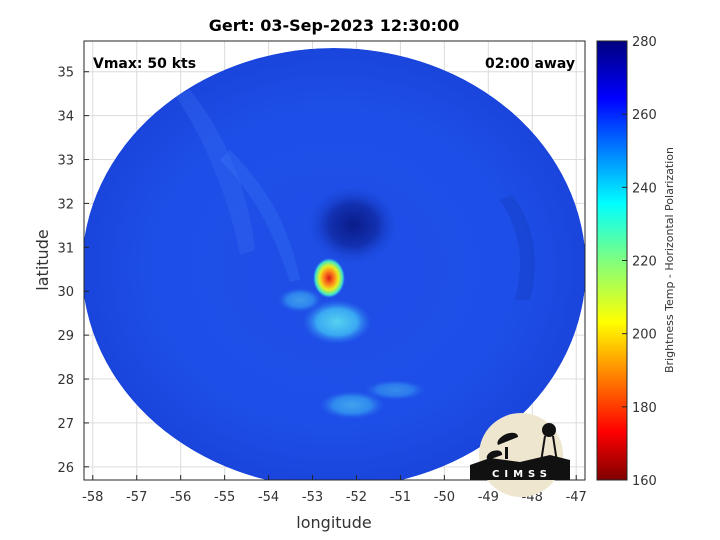  I want to click on vmax-label: Vmax: 50 kts, so click(144, 64).